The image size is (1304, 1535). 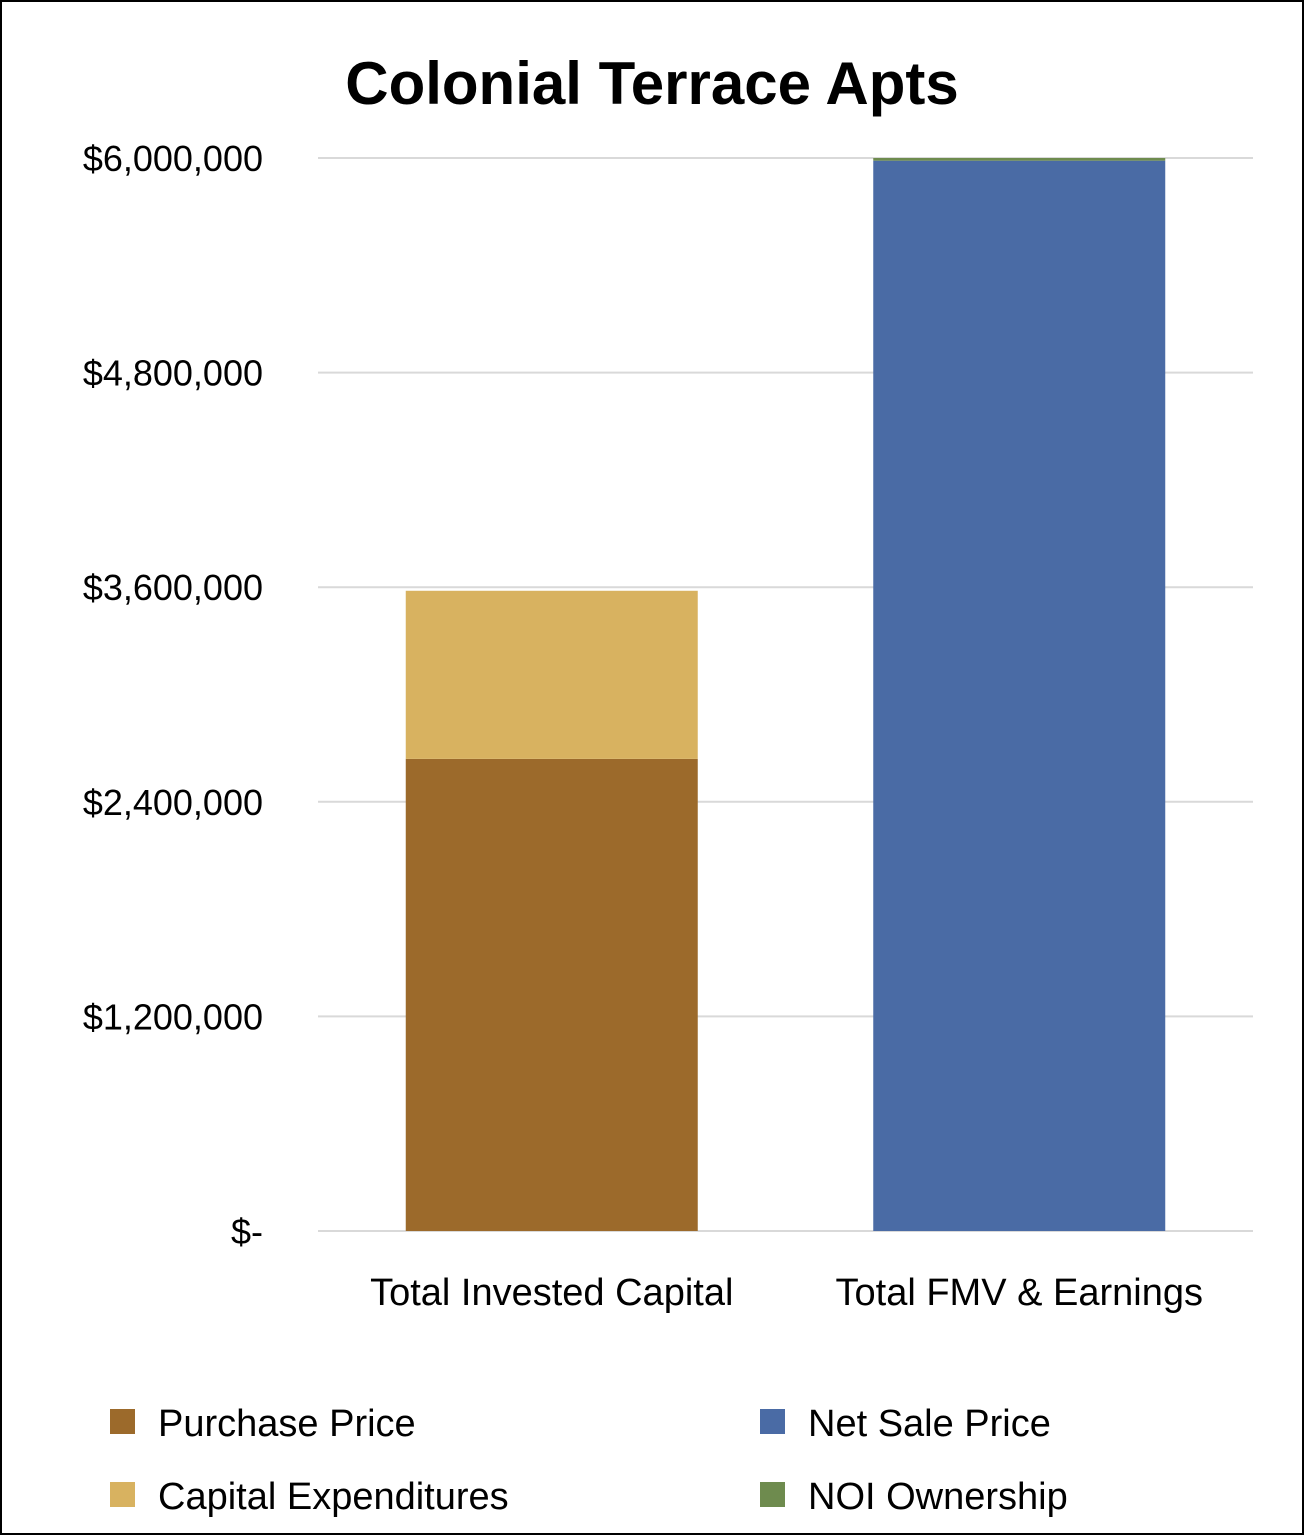 What do you see at coordinates (651, 83) in the screenshot?
I see `chart-title: Colonial Terrace Apts` at bounding box center [651, 83].